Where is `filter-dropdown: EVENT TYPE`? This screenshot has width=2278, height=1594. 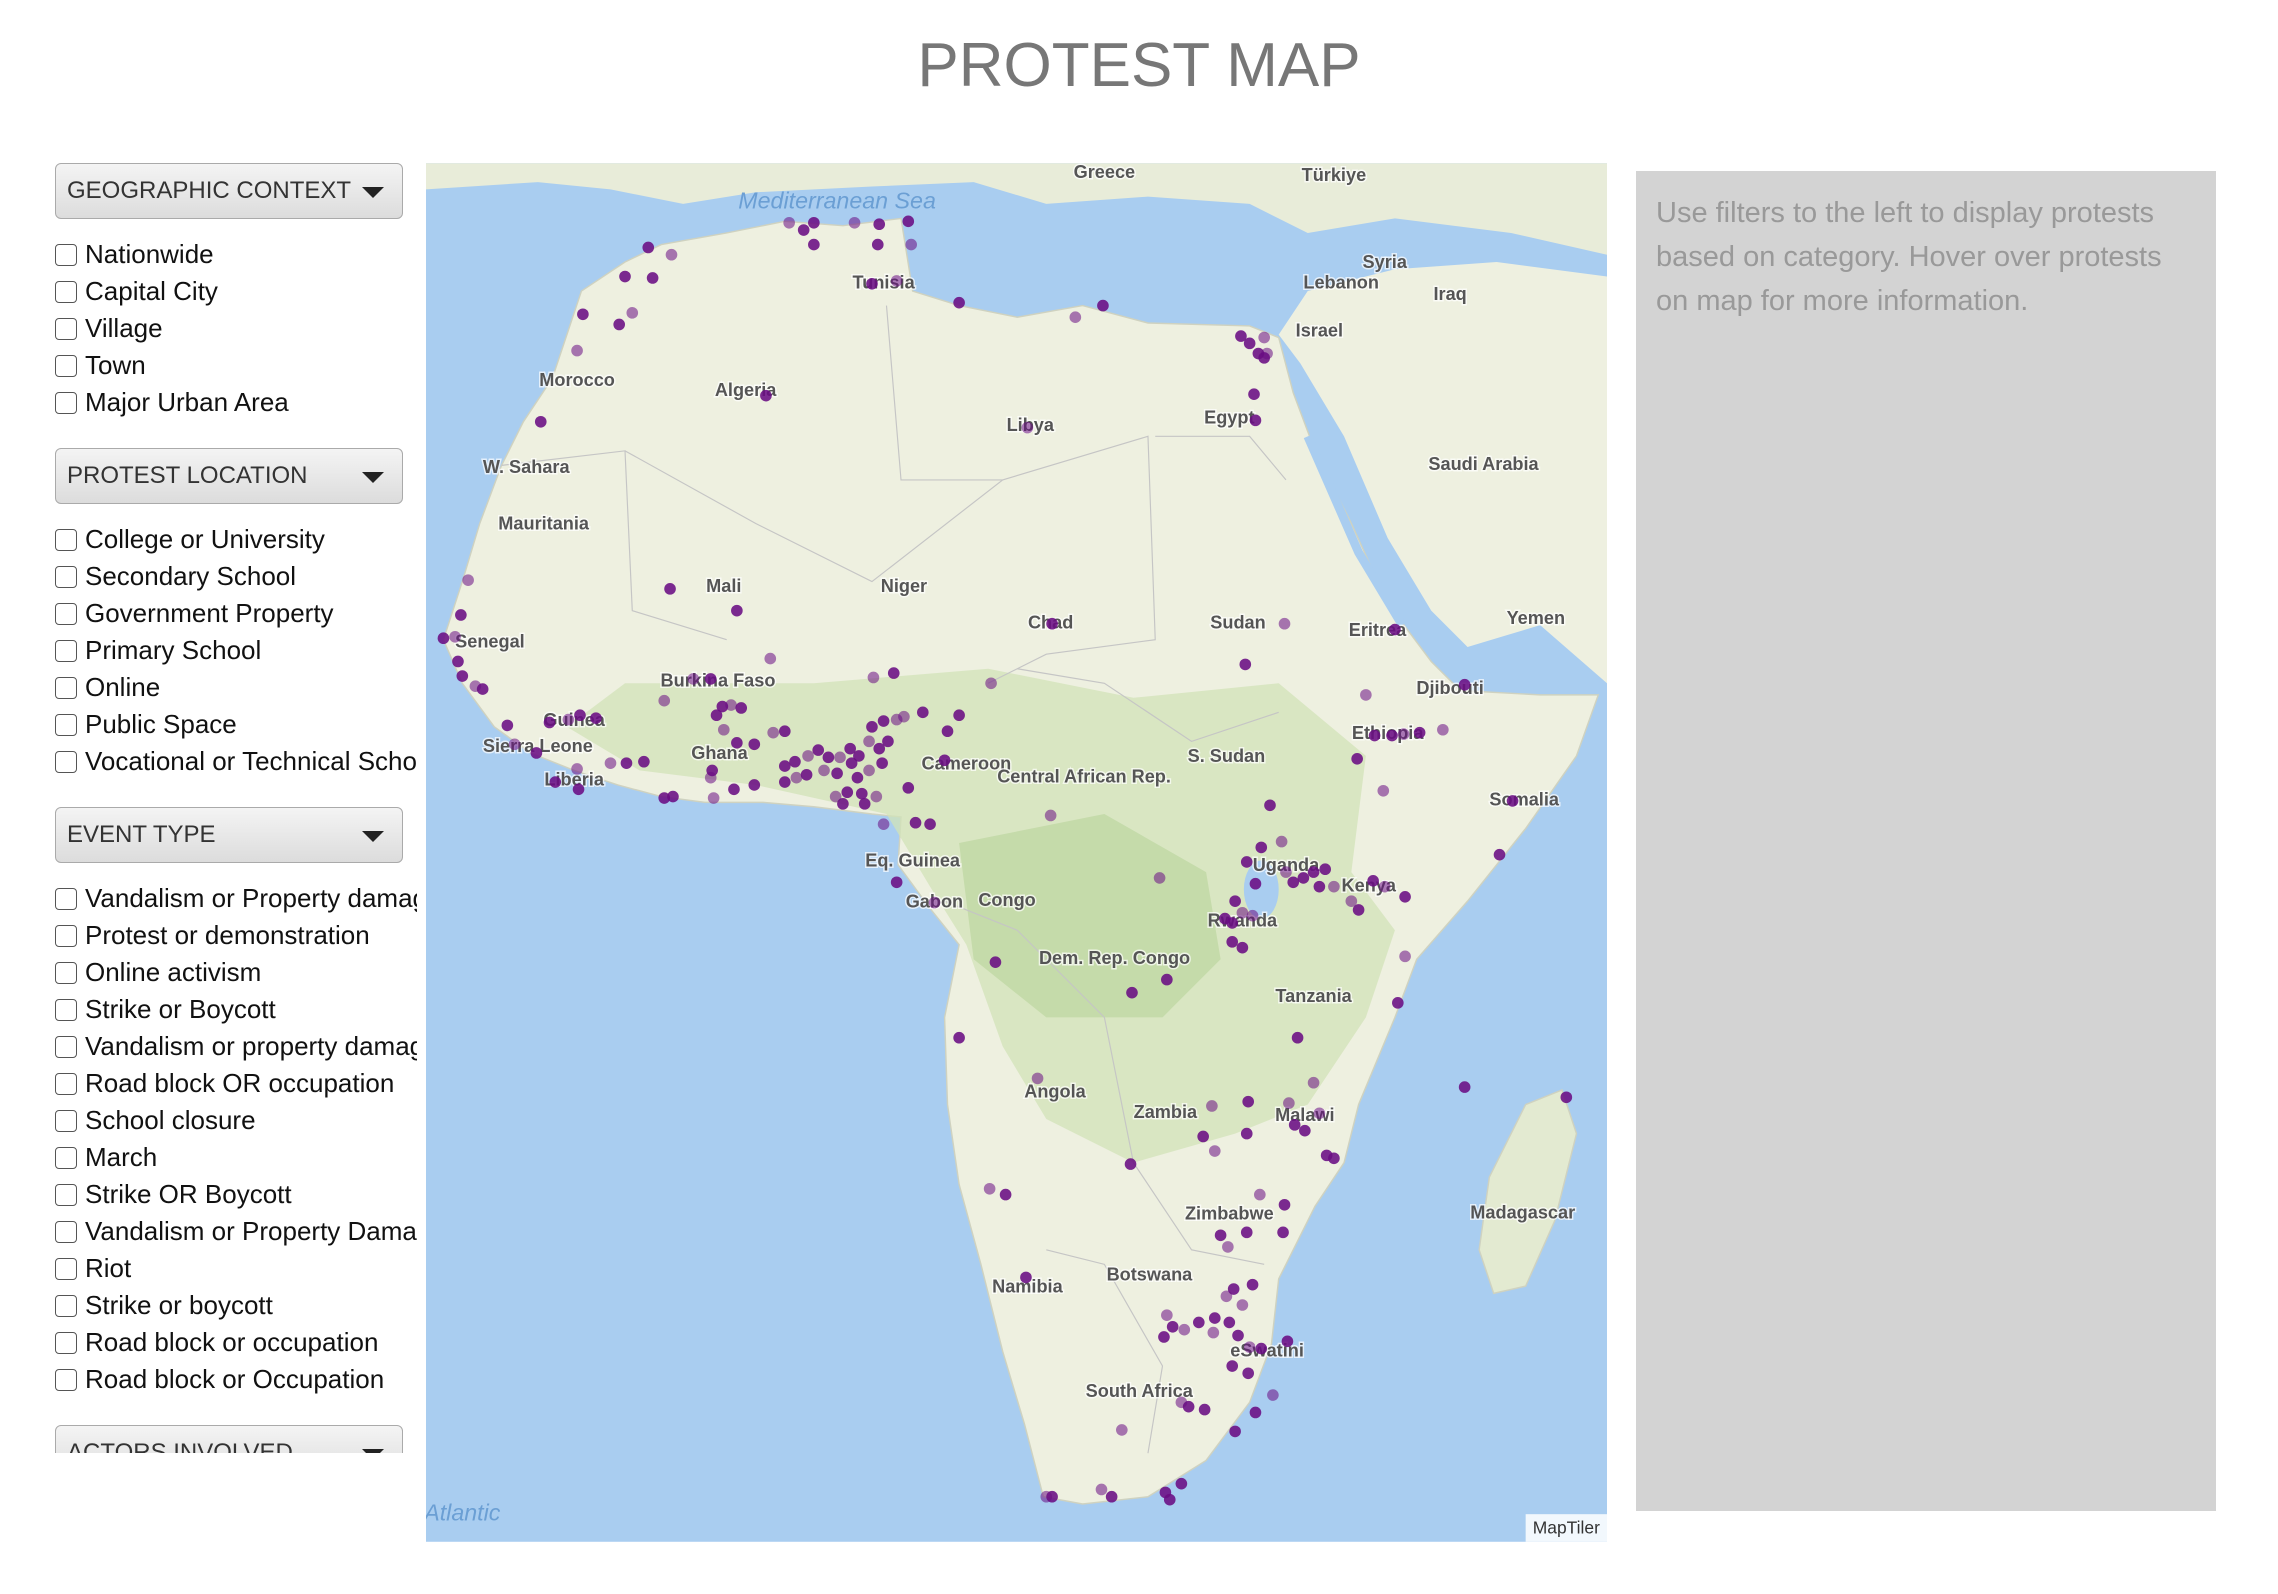 filter-dropdown: EVENT TYPE is located at coordinates (229, 835).